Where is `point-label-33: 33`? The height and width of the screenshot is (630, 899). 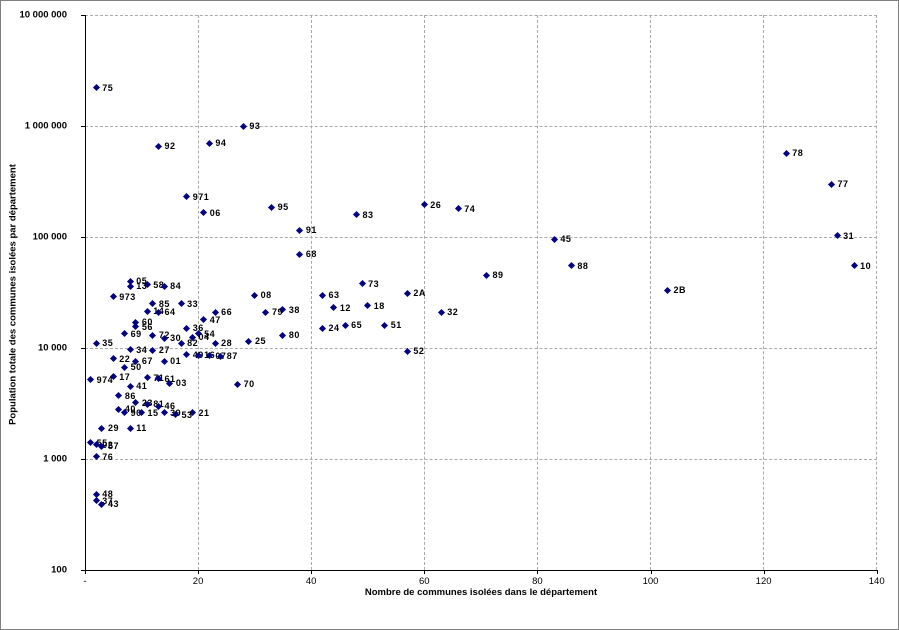
point-label-33: 33 is located at coordinates (193, 303).